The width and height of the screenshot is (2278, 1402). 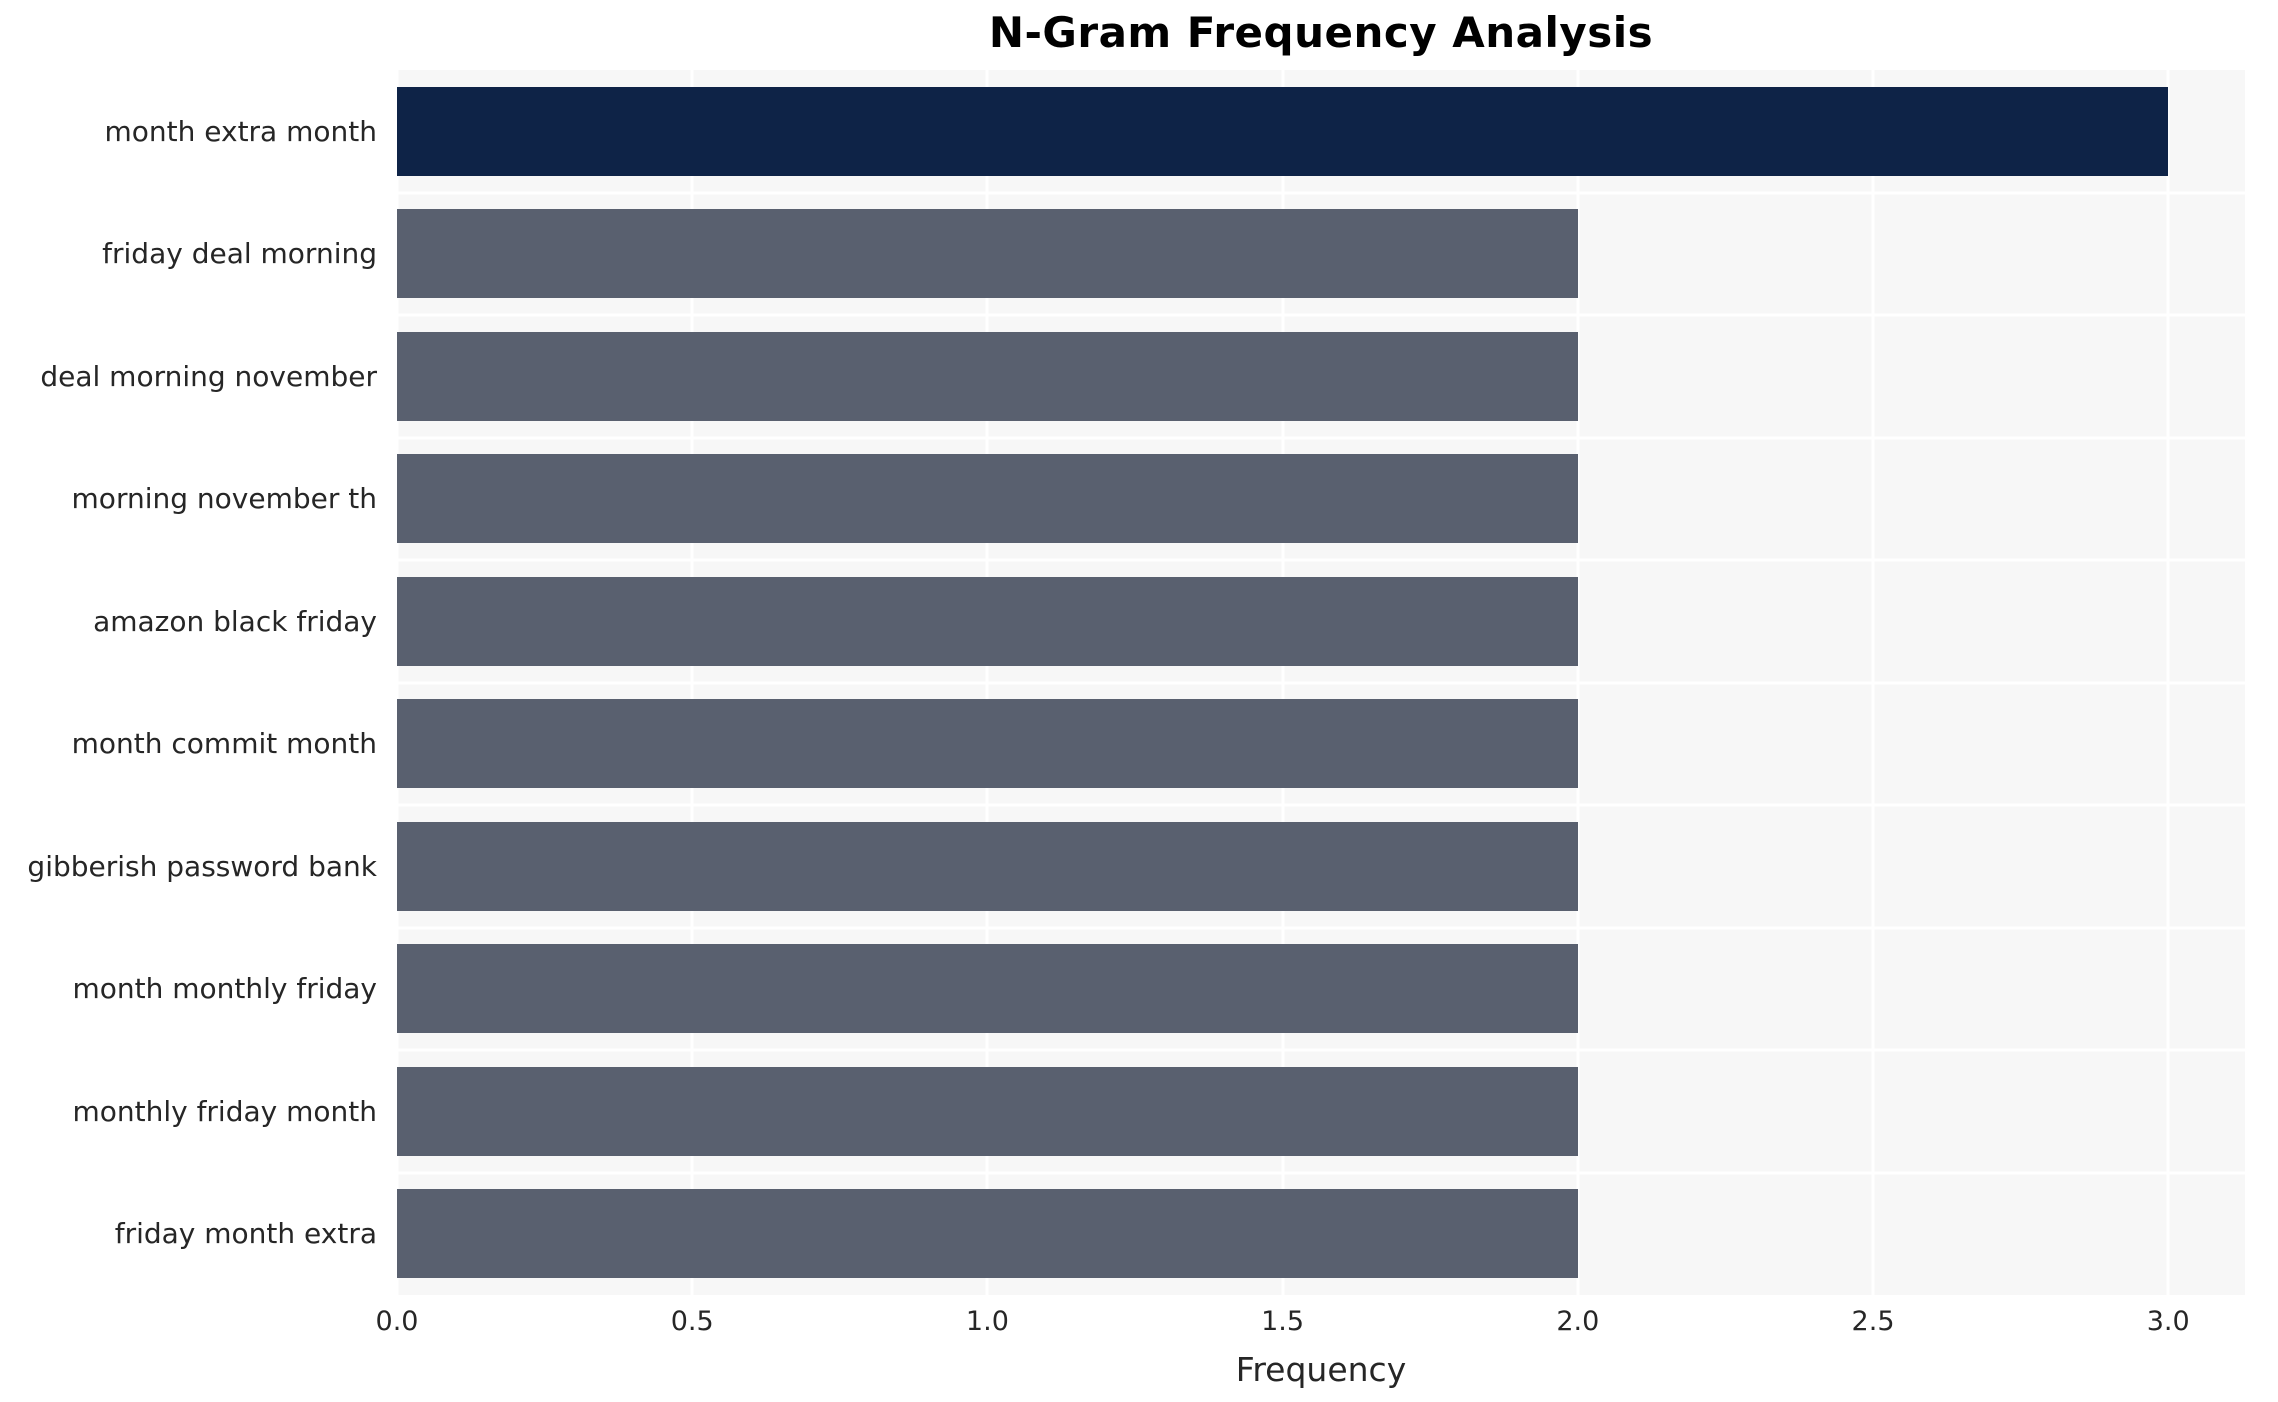 What do you see at coordinates (2168, 1321) in the screenshot?
I see `x-axis-tick-label: 3.0` at bounding box center [2168, 1321].